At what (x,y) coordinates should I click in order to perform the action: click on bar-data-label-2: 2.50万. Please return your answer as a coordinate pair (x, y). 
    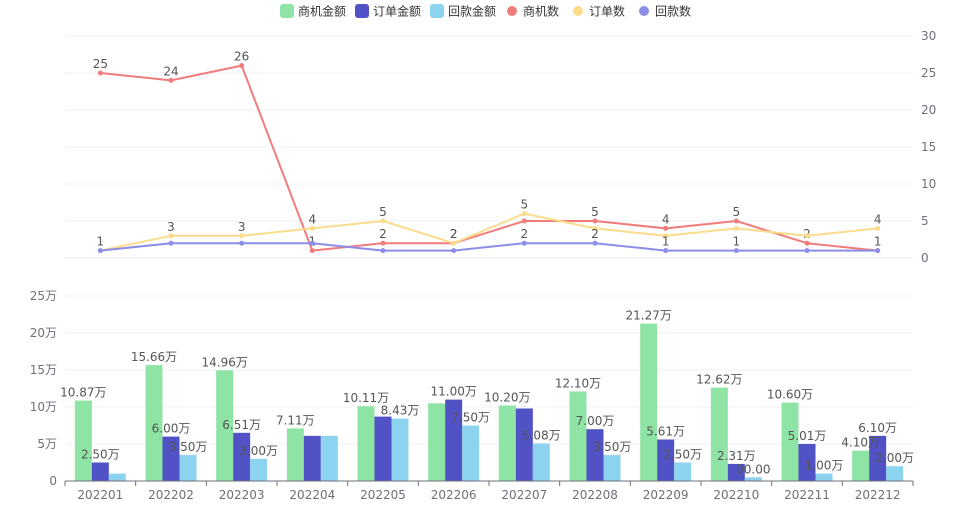
    Looking at the image, I should click on (682, 455).